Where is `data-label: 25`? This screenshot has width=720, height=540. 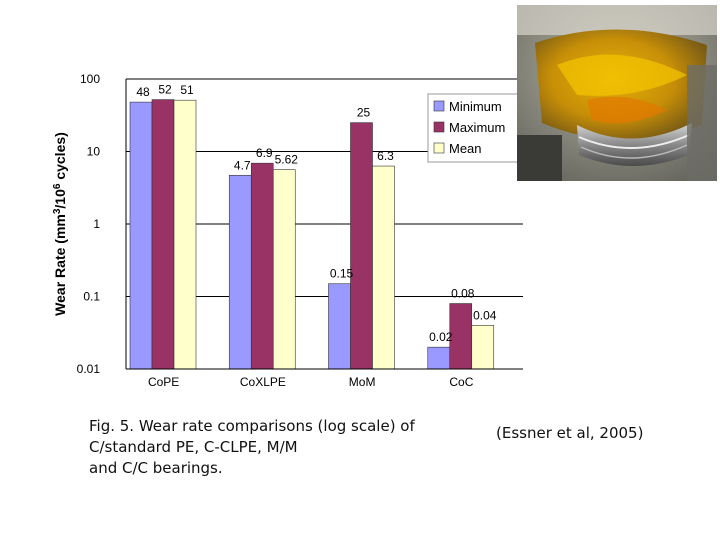
data-label: 25 is located at coordinates (364, 113).